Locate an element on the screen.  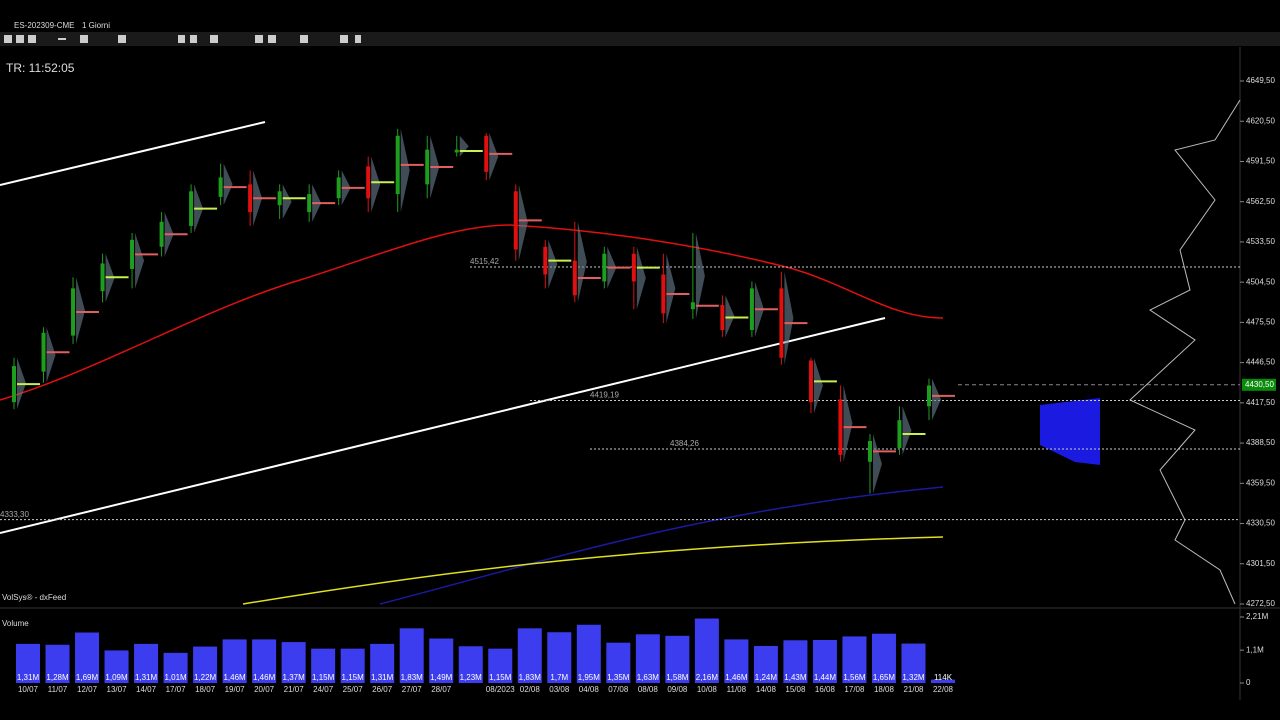
volume-label: 1,32M is located at coordinates (913, 677).